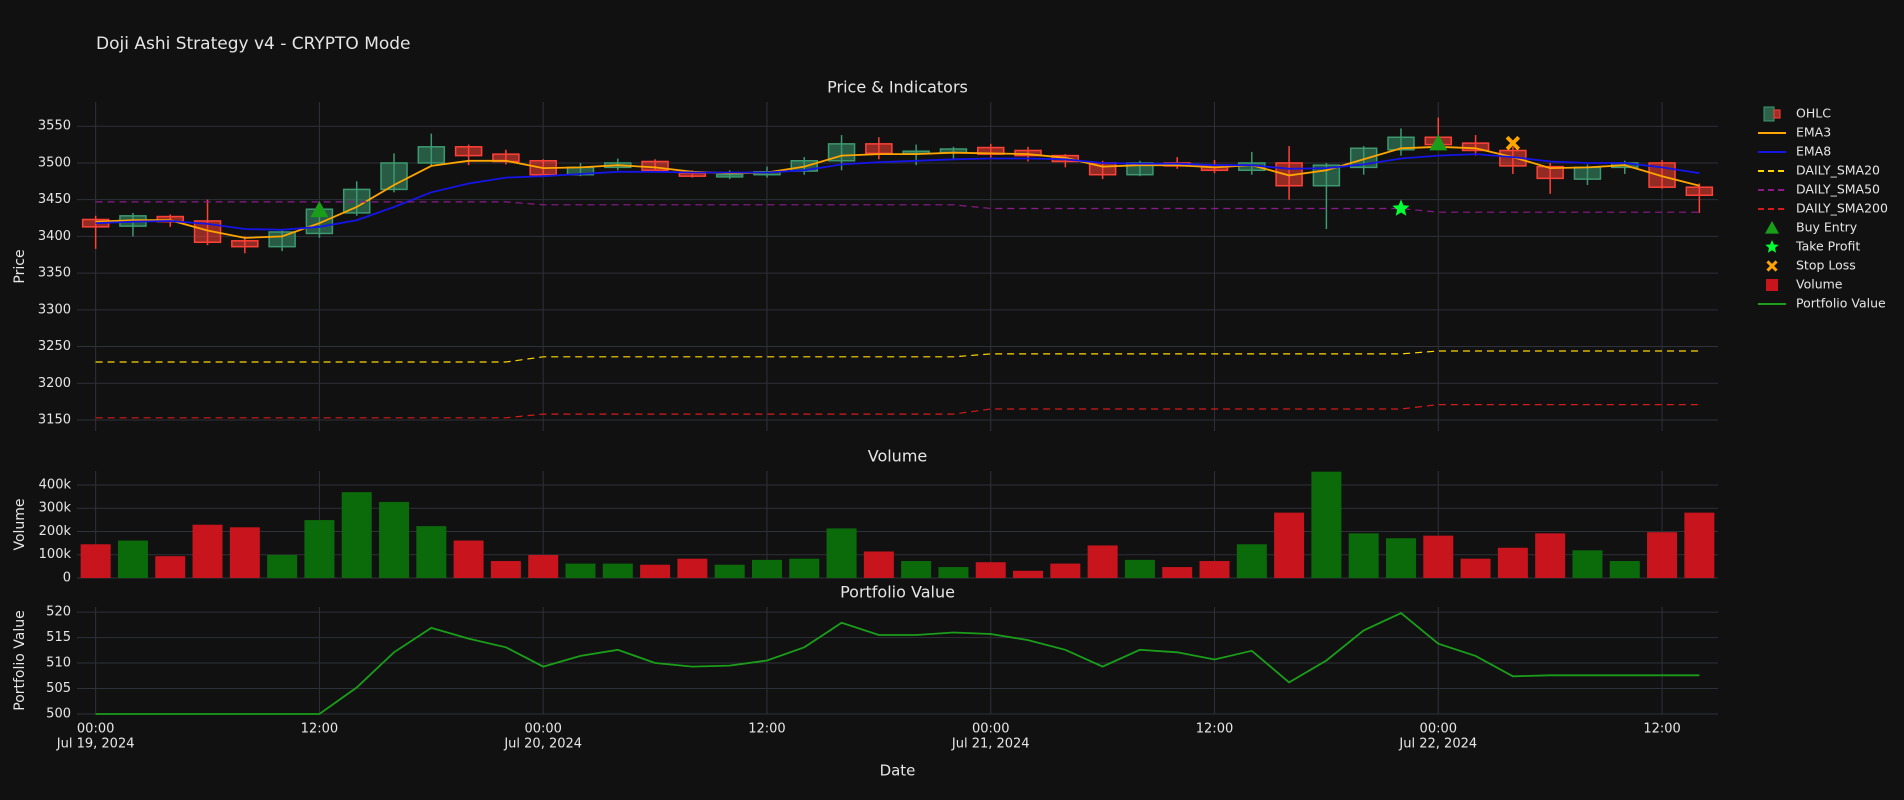 The image size is (1904, 800). What do you see at coordinates (1819, 284) in the screenshot?
I see `legend-label: Volume` at bounding box center [1819, 284].